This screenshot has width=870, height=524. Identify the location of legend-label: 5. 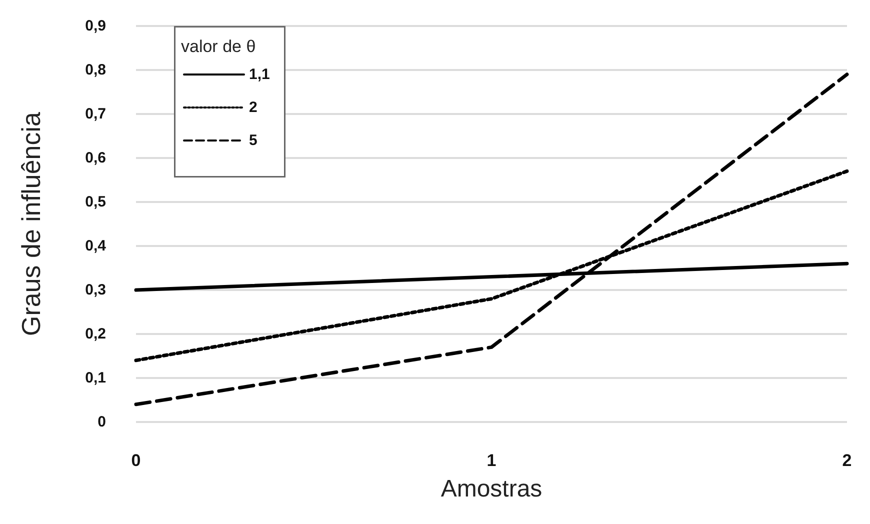
(253, 140).